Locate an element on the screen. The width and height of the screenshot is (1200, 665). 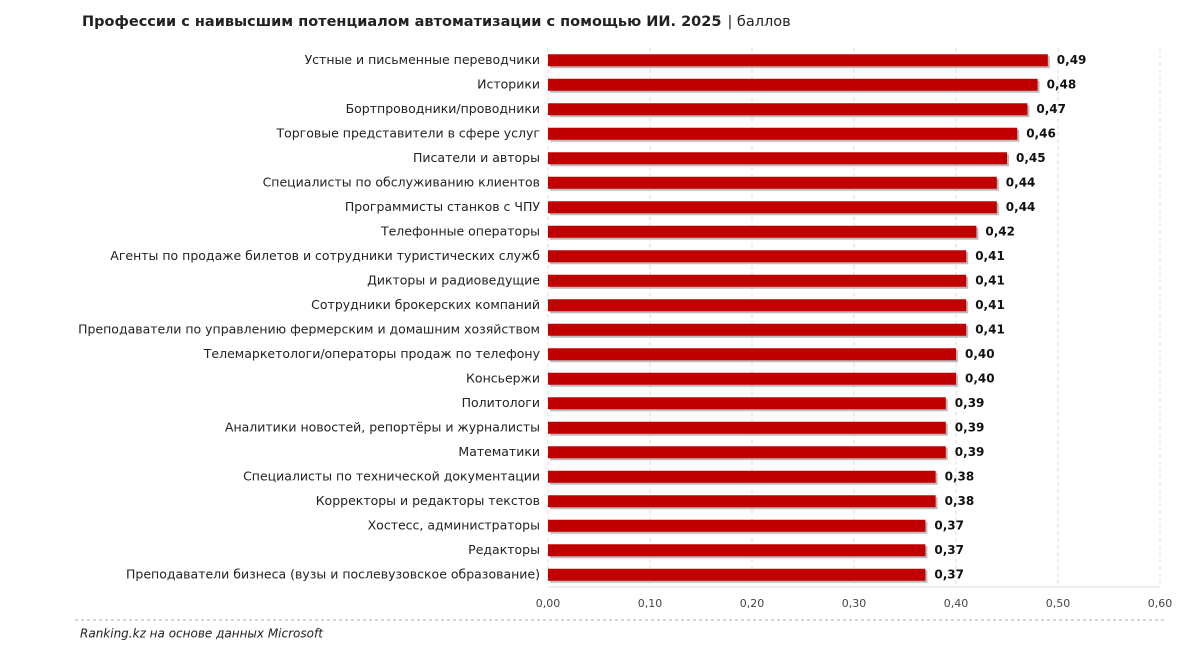
x-tick-label: 0,50 is located at coordinates (1058, 603).